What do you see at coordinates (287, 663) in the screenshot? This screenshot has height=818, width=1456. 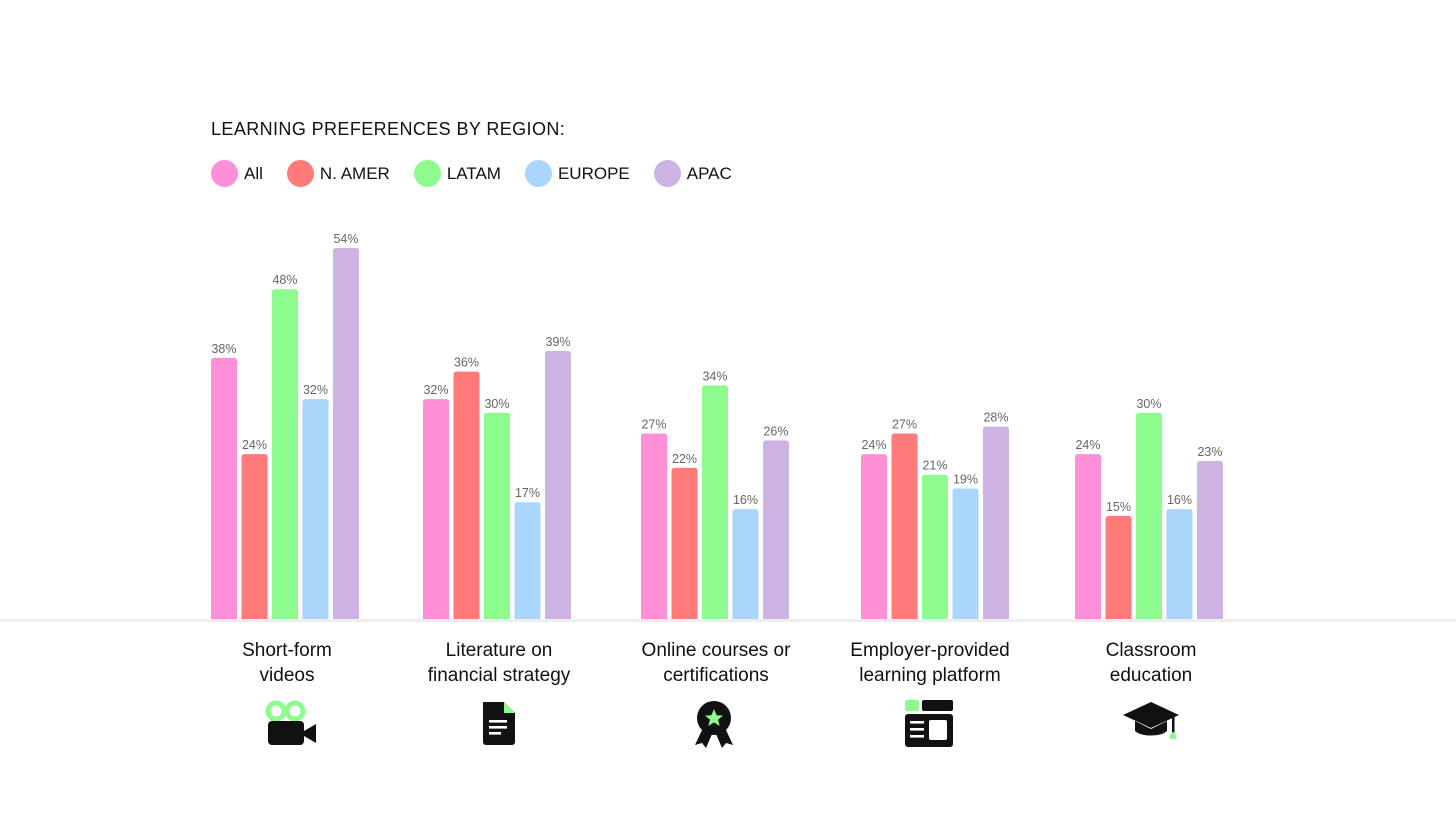 I see `category-label-short-form-videos: Short-form videos` at bounding box center [287, 663].